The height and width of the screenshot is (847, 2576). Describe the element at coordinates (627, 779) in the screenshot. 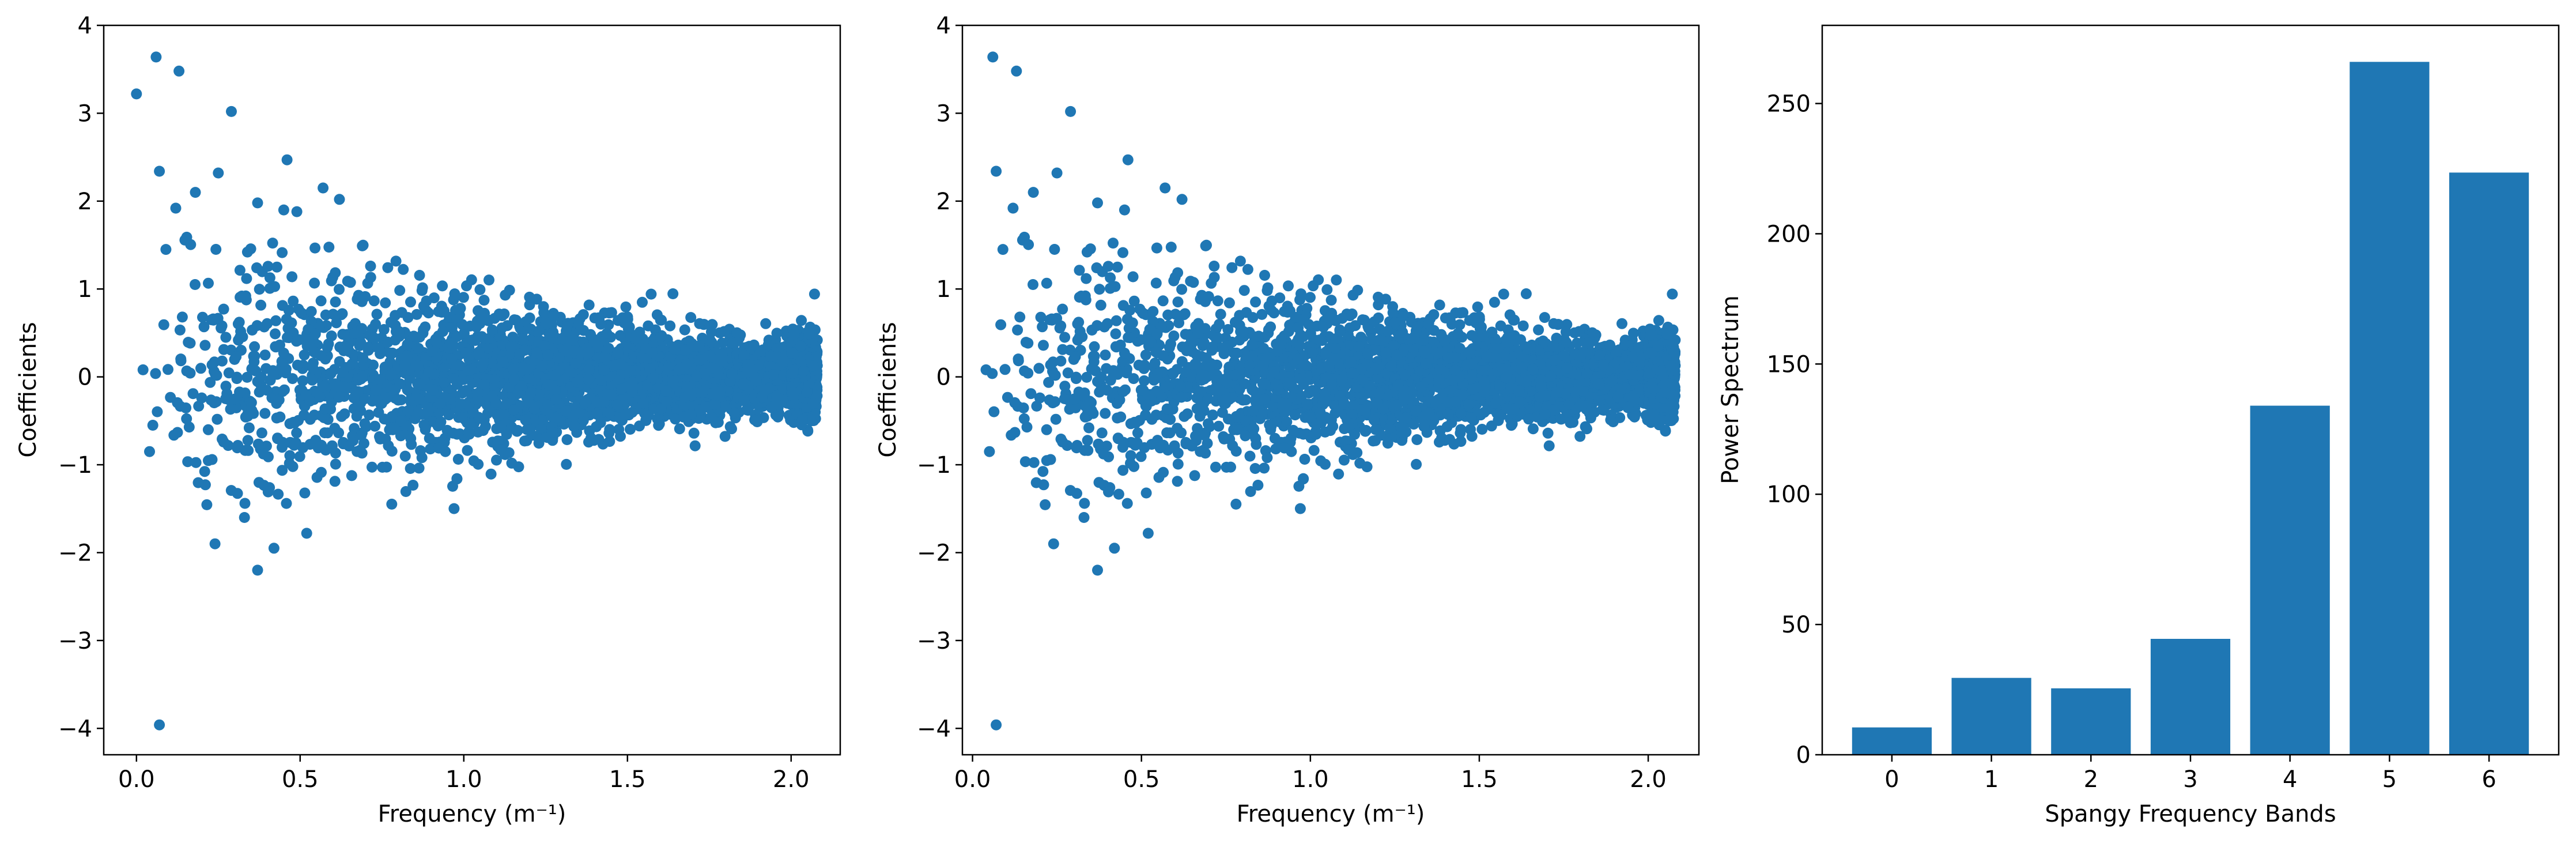

I see `x-tick-label: 1.5` at that location.